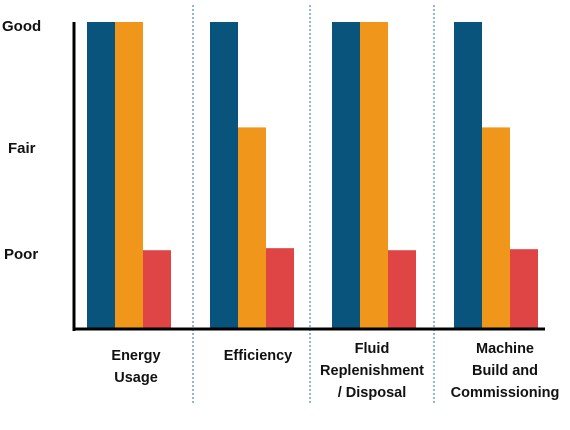 This screenshot has width=570, height=430. Describe the element at coordinates (21, 254) in the screenshot. I see `y-tick-label-poor: Poor` at that location.